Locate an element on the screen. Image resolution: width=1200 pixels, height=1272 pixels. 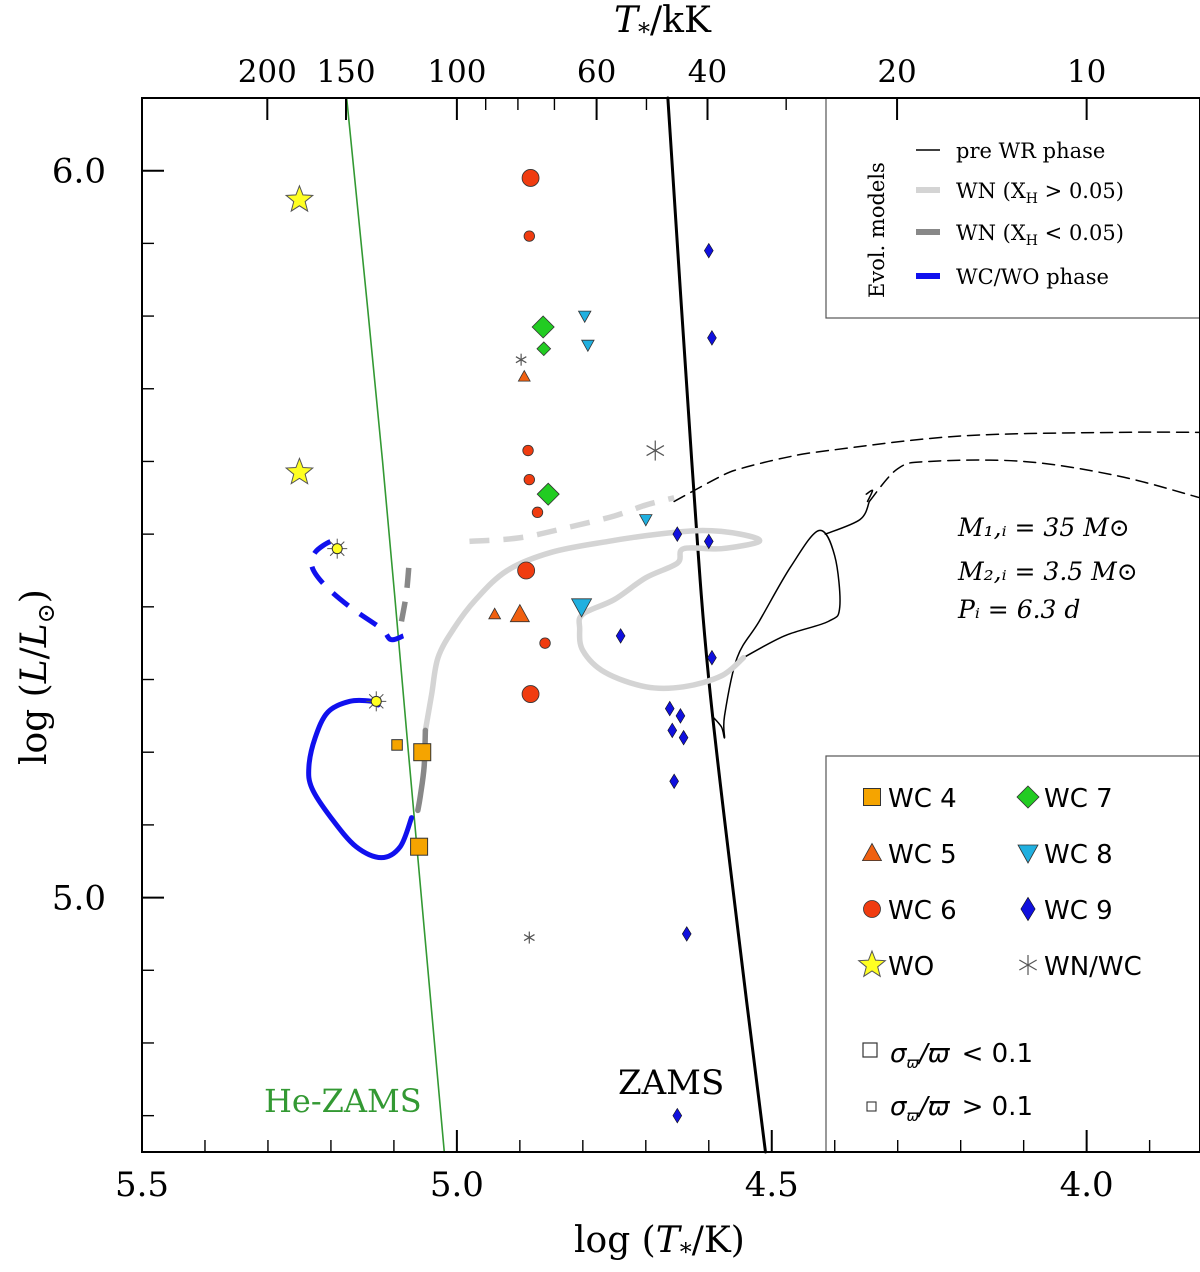
legend-evol-box is located at coordinates (1012, 208).